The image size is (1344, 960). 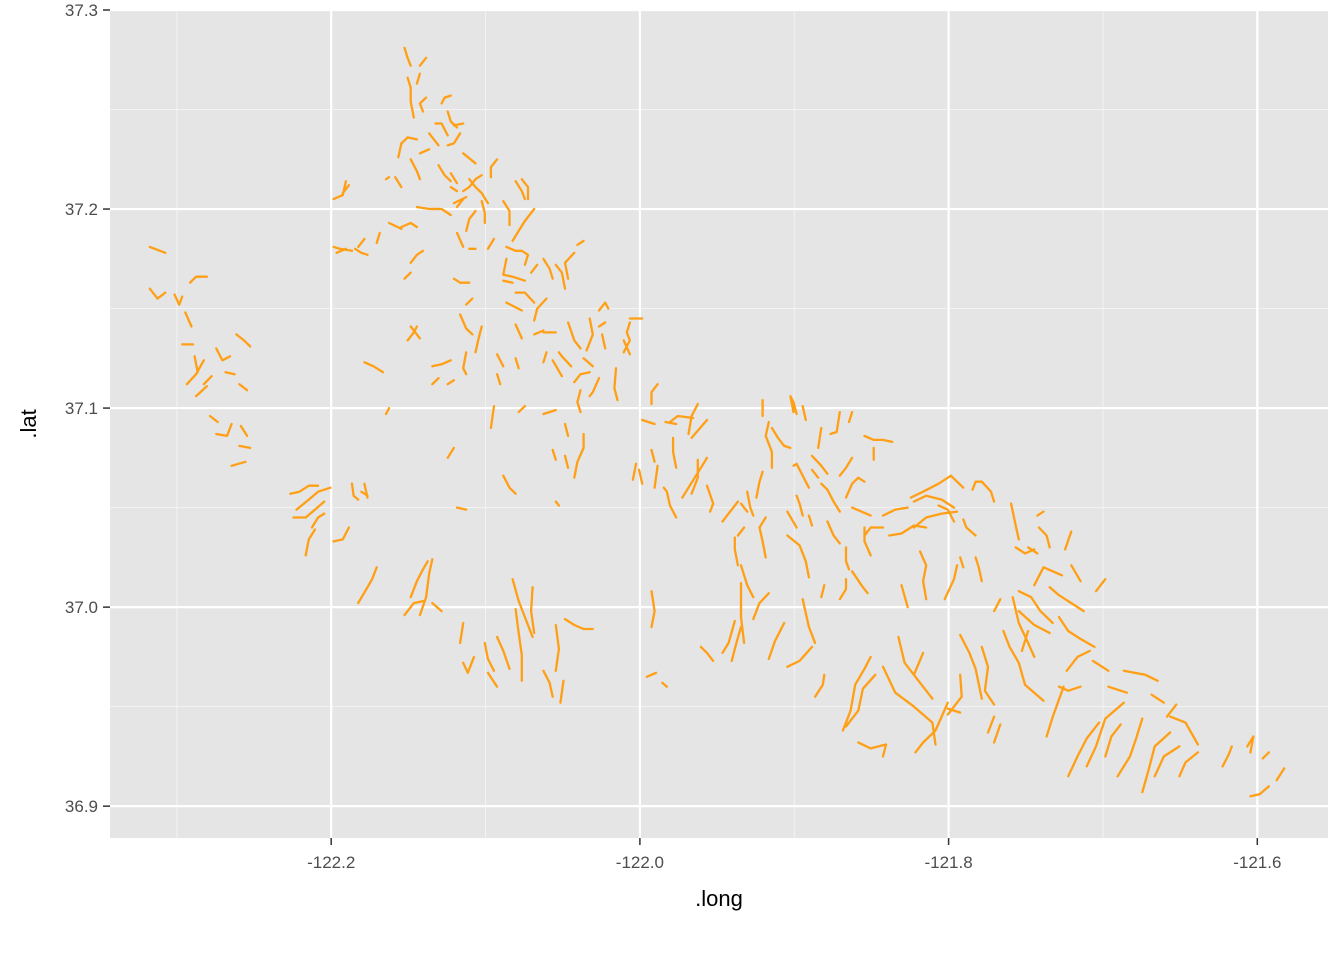 What do you see at coordinates (794, 855) in the screenshot?
I see `x-axis: -122.2 -122.0 -121.8 -121.6` at bounding box center [794, 855].